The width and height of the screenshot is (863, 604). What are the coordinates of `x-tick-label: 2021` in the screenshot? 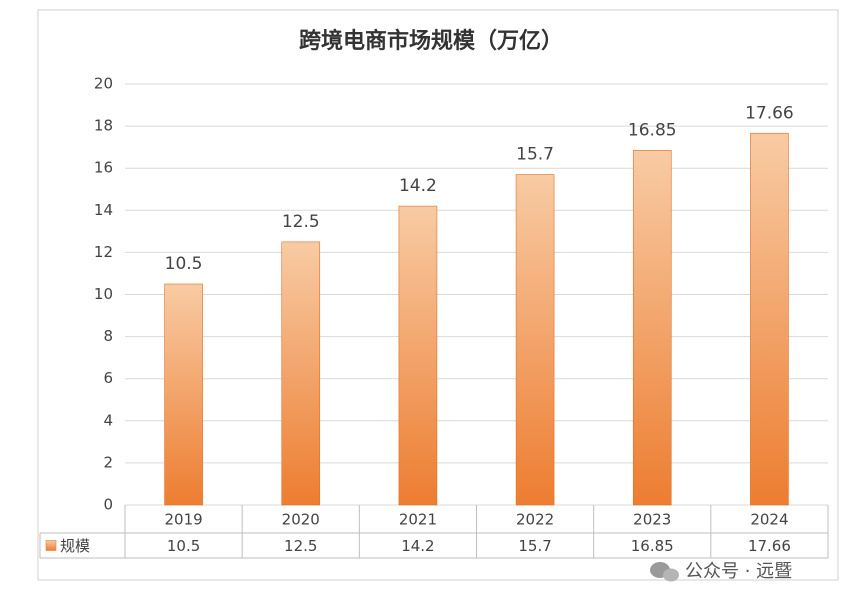 It's located at (418, 520).